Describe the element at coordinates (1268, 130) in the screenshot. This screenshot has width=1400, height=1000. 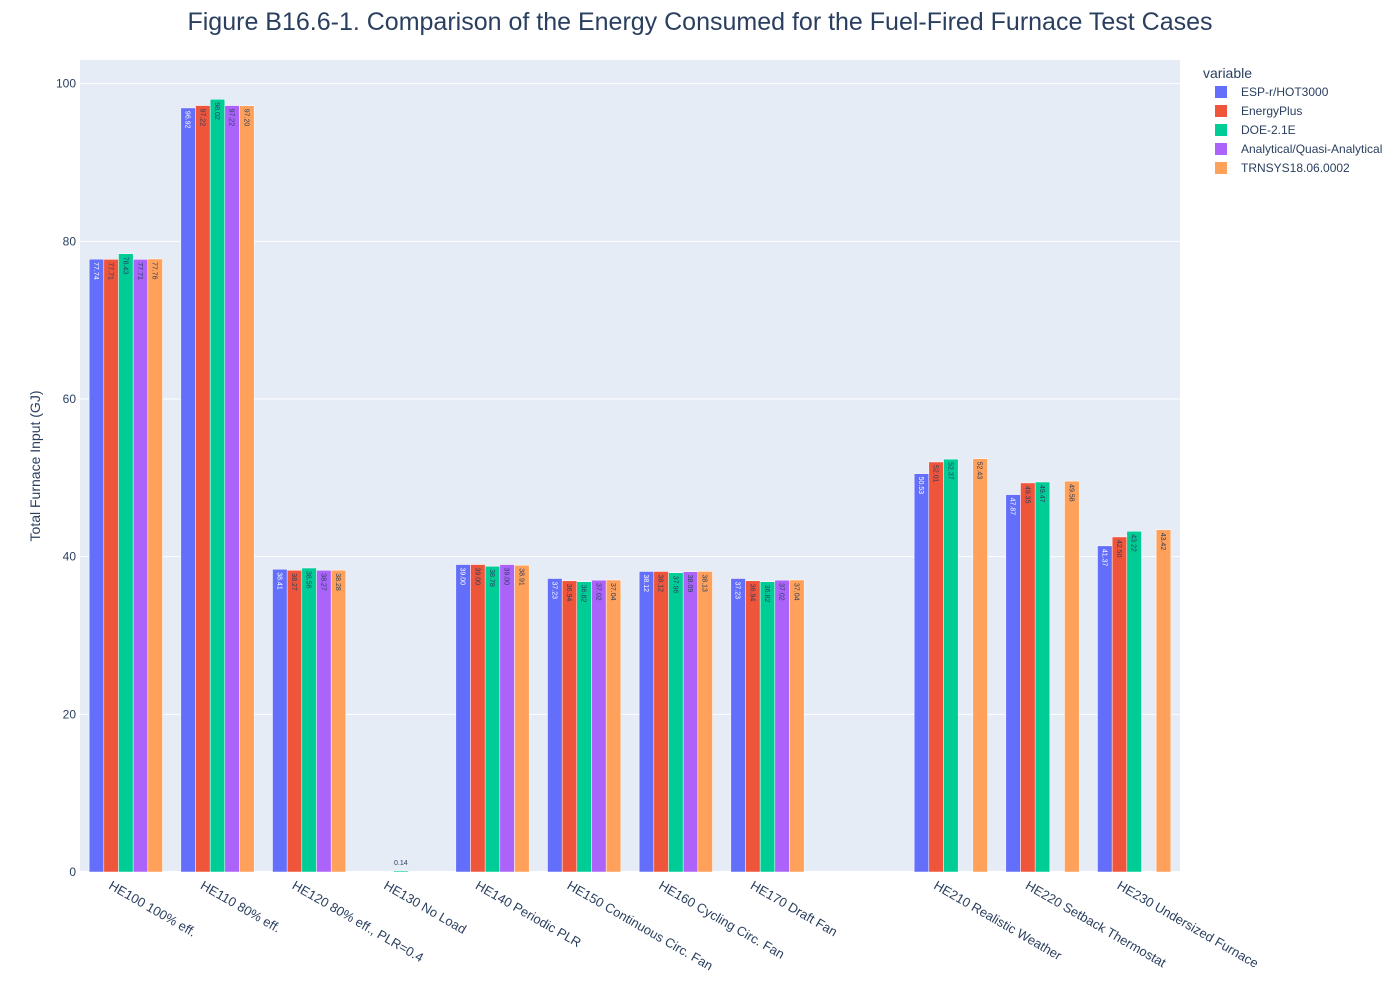
I see `legend-label: DOE-2.1E` at that location.